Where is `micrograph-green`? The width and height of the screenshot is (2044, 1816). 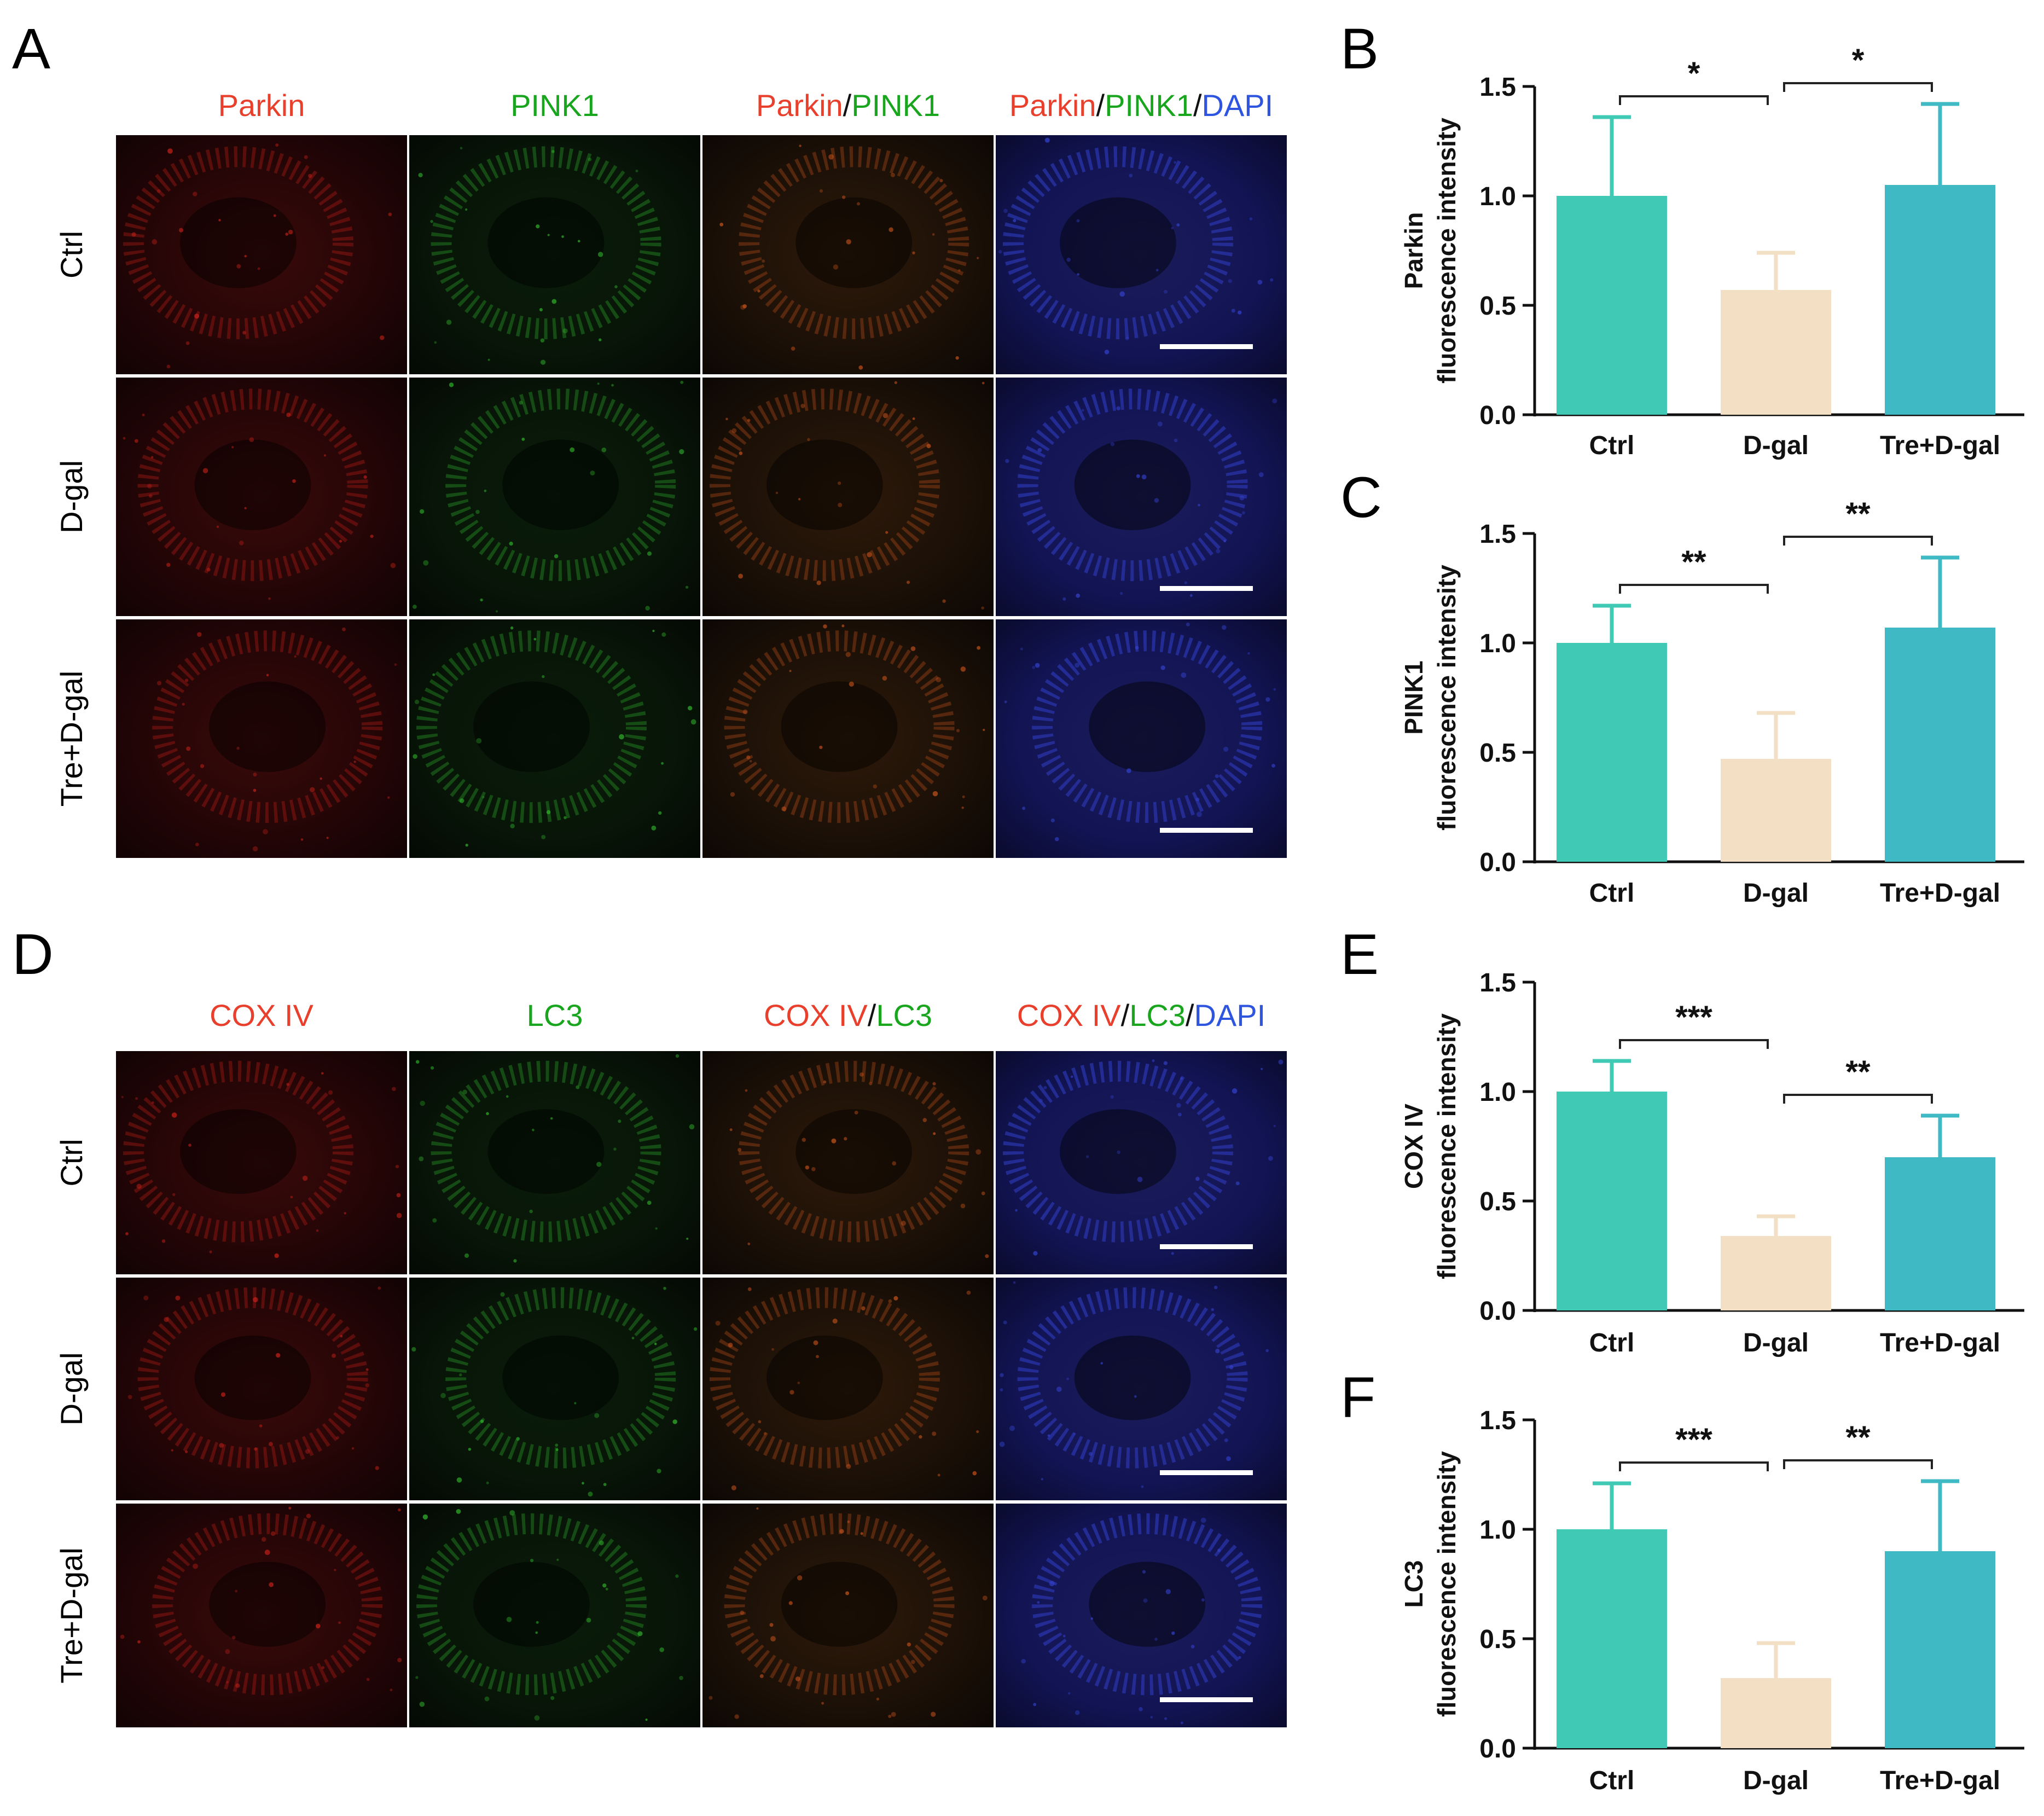 micrograph-green is located at coordinates (554, 497).